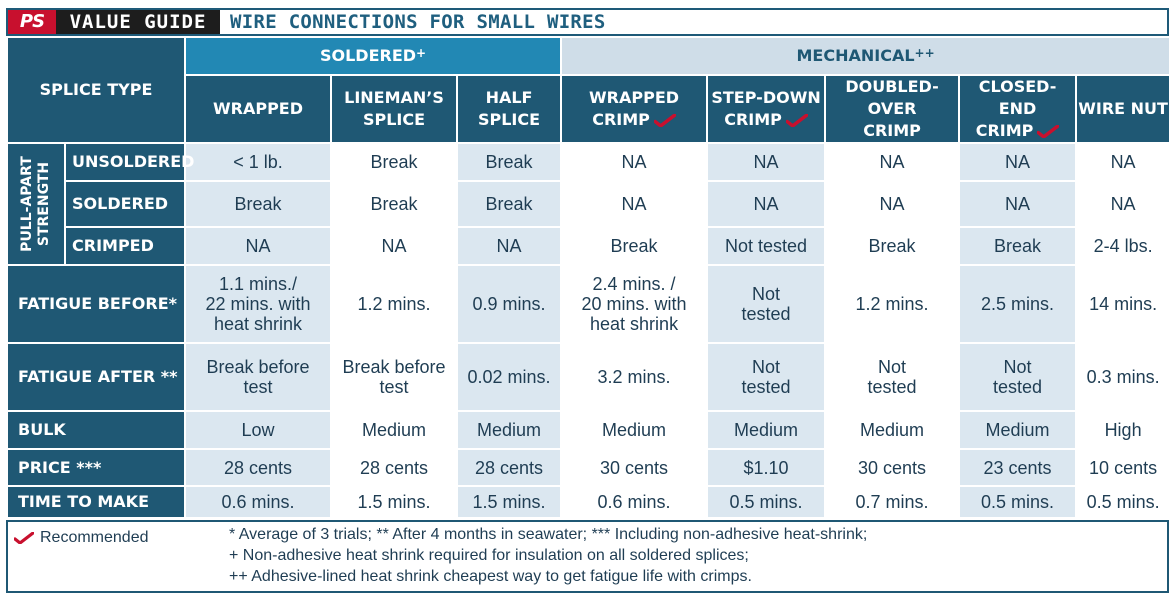  I want to click on column-header: WIRE NUT, so click(1123, 109).